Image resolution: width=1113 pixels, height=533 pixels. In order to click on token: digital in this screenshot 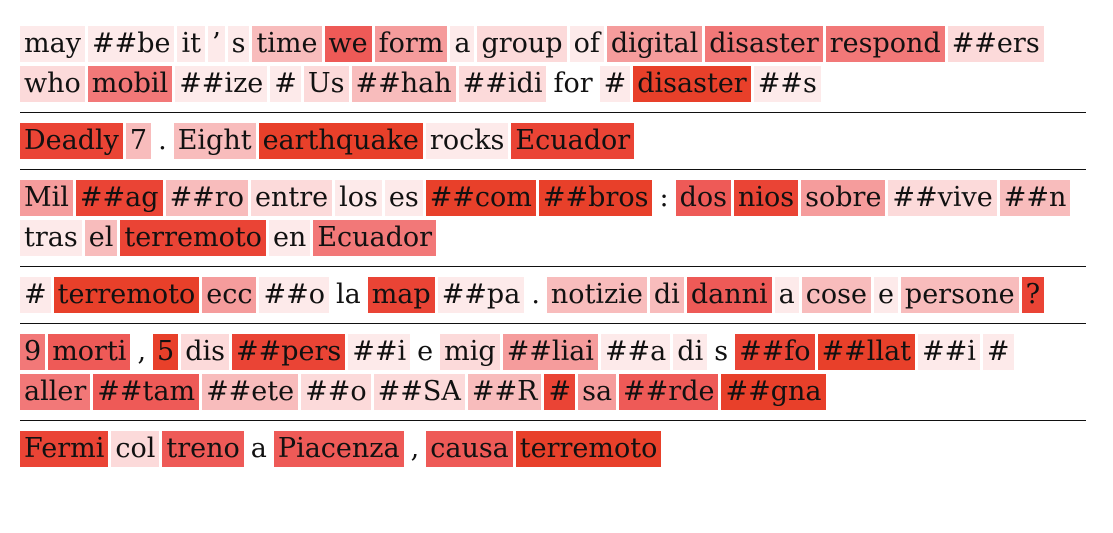, I will do `click(654, 44)`.